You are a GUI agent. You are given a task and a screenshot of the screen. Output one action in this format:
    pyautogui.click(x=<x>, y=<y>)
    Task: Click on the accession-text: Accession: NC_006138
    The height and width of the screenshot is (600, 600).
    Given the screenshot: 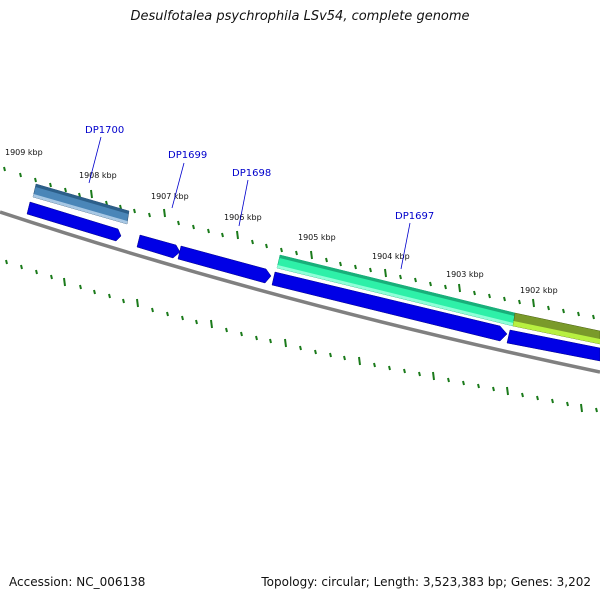 What is the action you would take?
    pyautogui.click(x=77, y=582)
    